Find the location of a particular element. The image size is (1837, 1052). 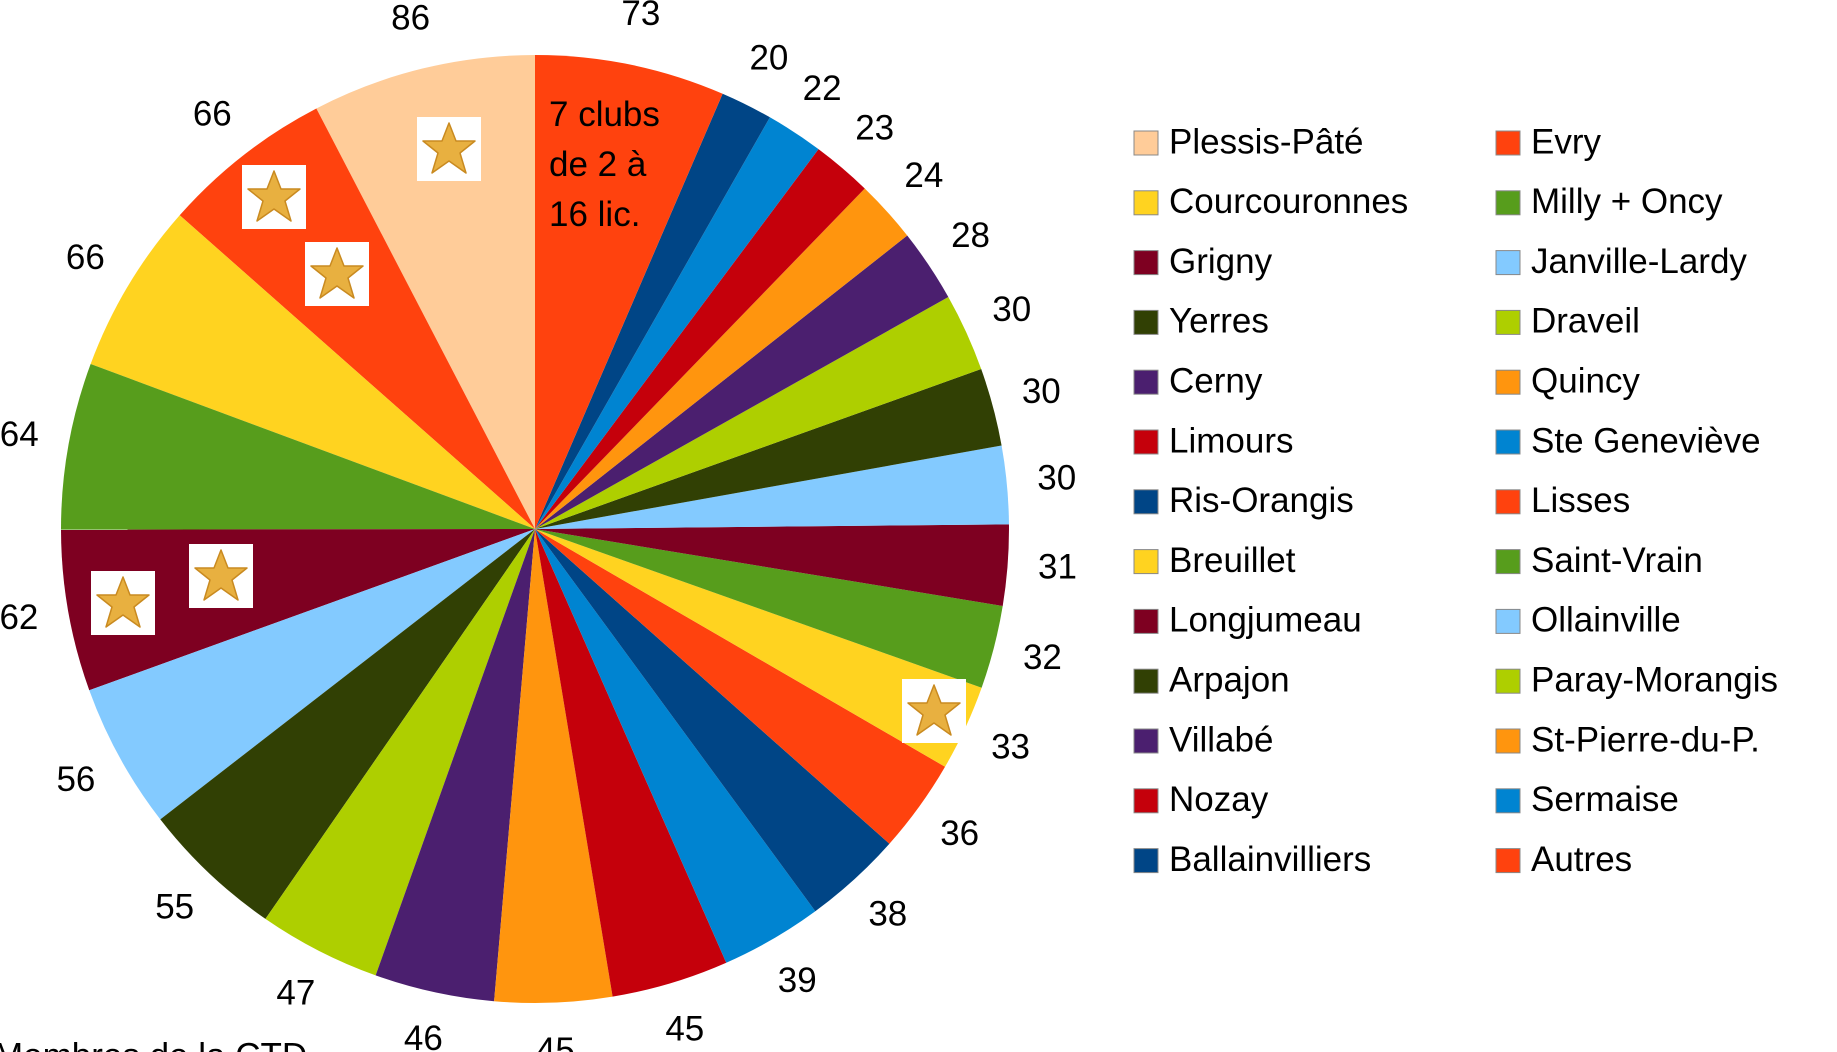

legend-label: Arpajon is located at coordinates (1229, 679).